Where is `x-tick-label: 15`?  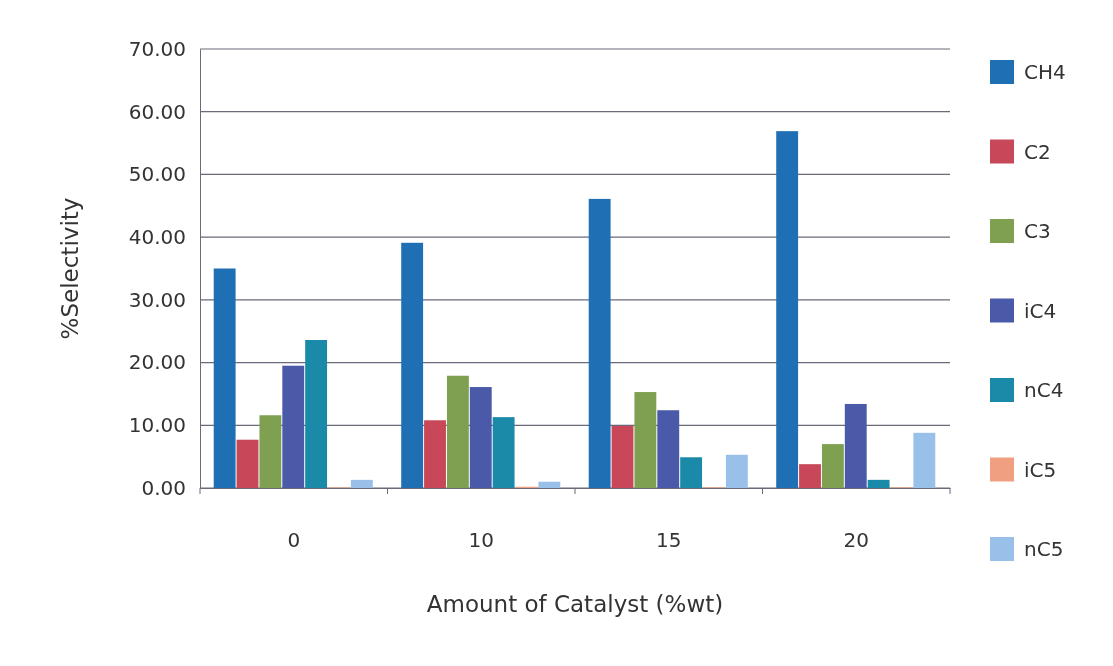
x-tick-label: 15 is located at coordinates (669, 540).